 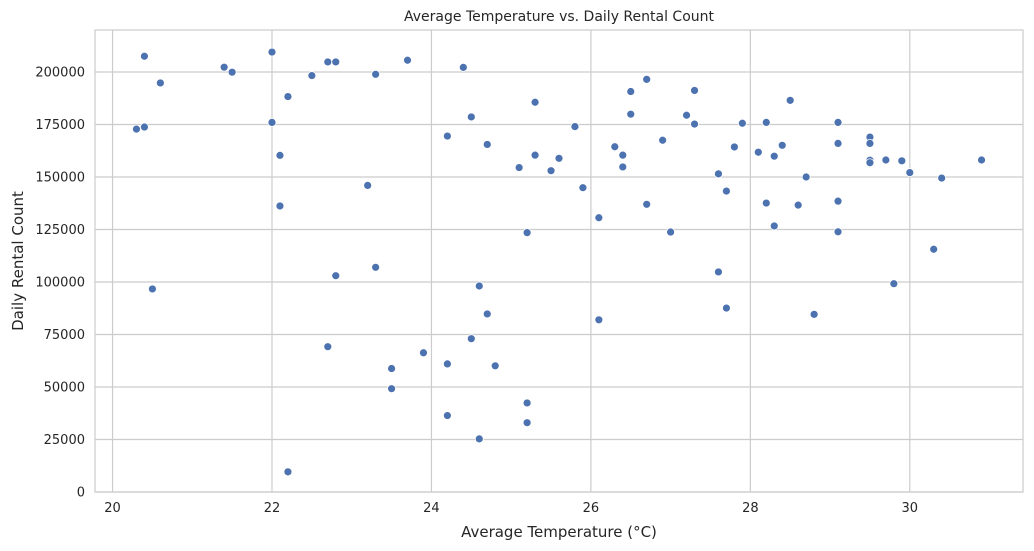 I want to click on x-tick-label: 26, so click(x=591, y=508).